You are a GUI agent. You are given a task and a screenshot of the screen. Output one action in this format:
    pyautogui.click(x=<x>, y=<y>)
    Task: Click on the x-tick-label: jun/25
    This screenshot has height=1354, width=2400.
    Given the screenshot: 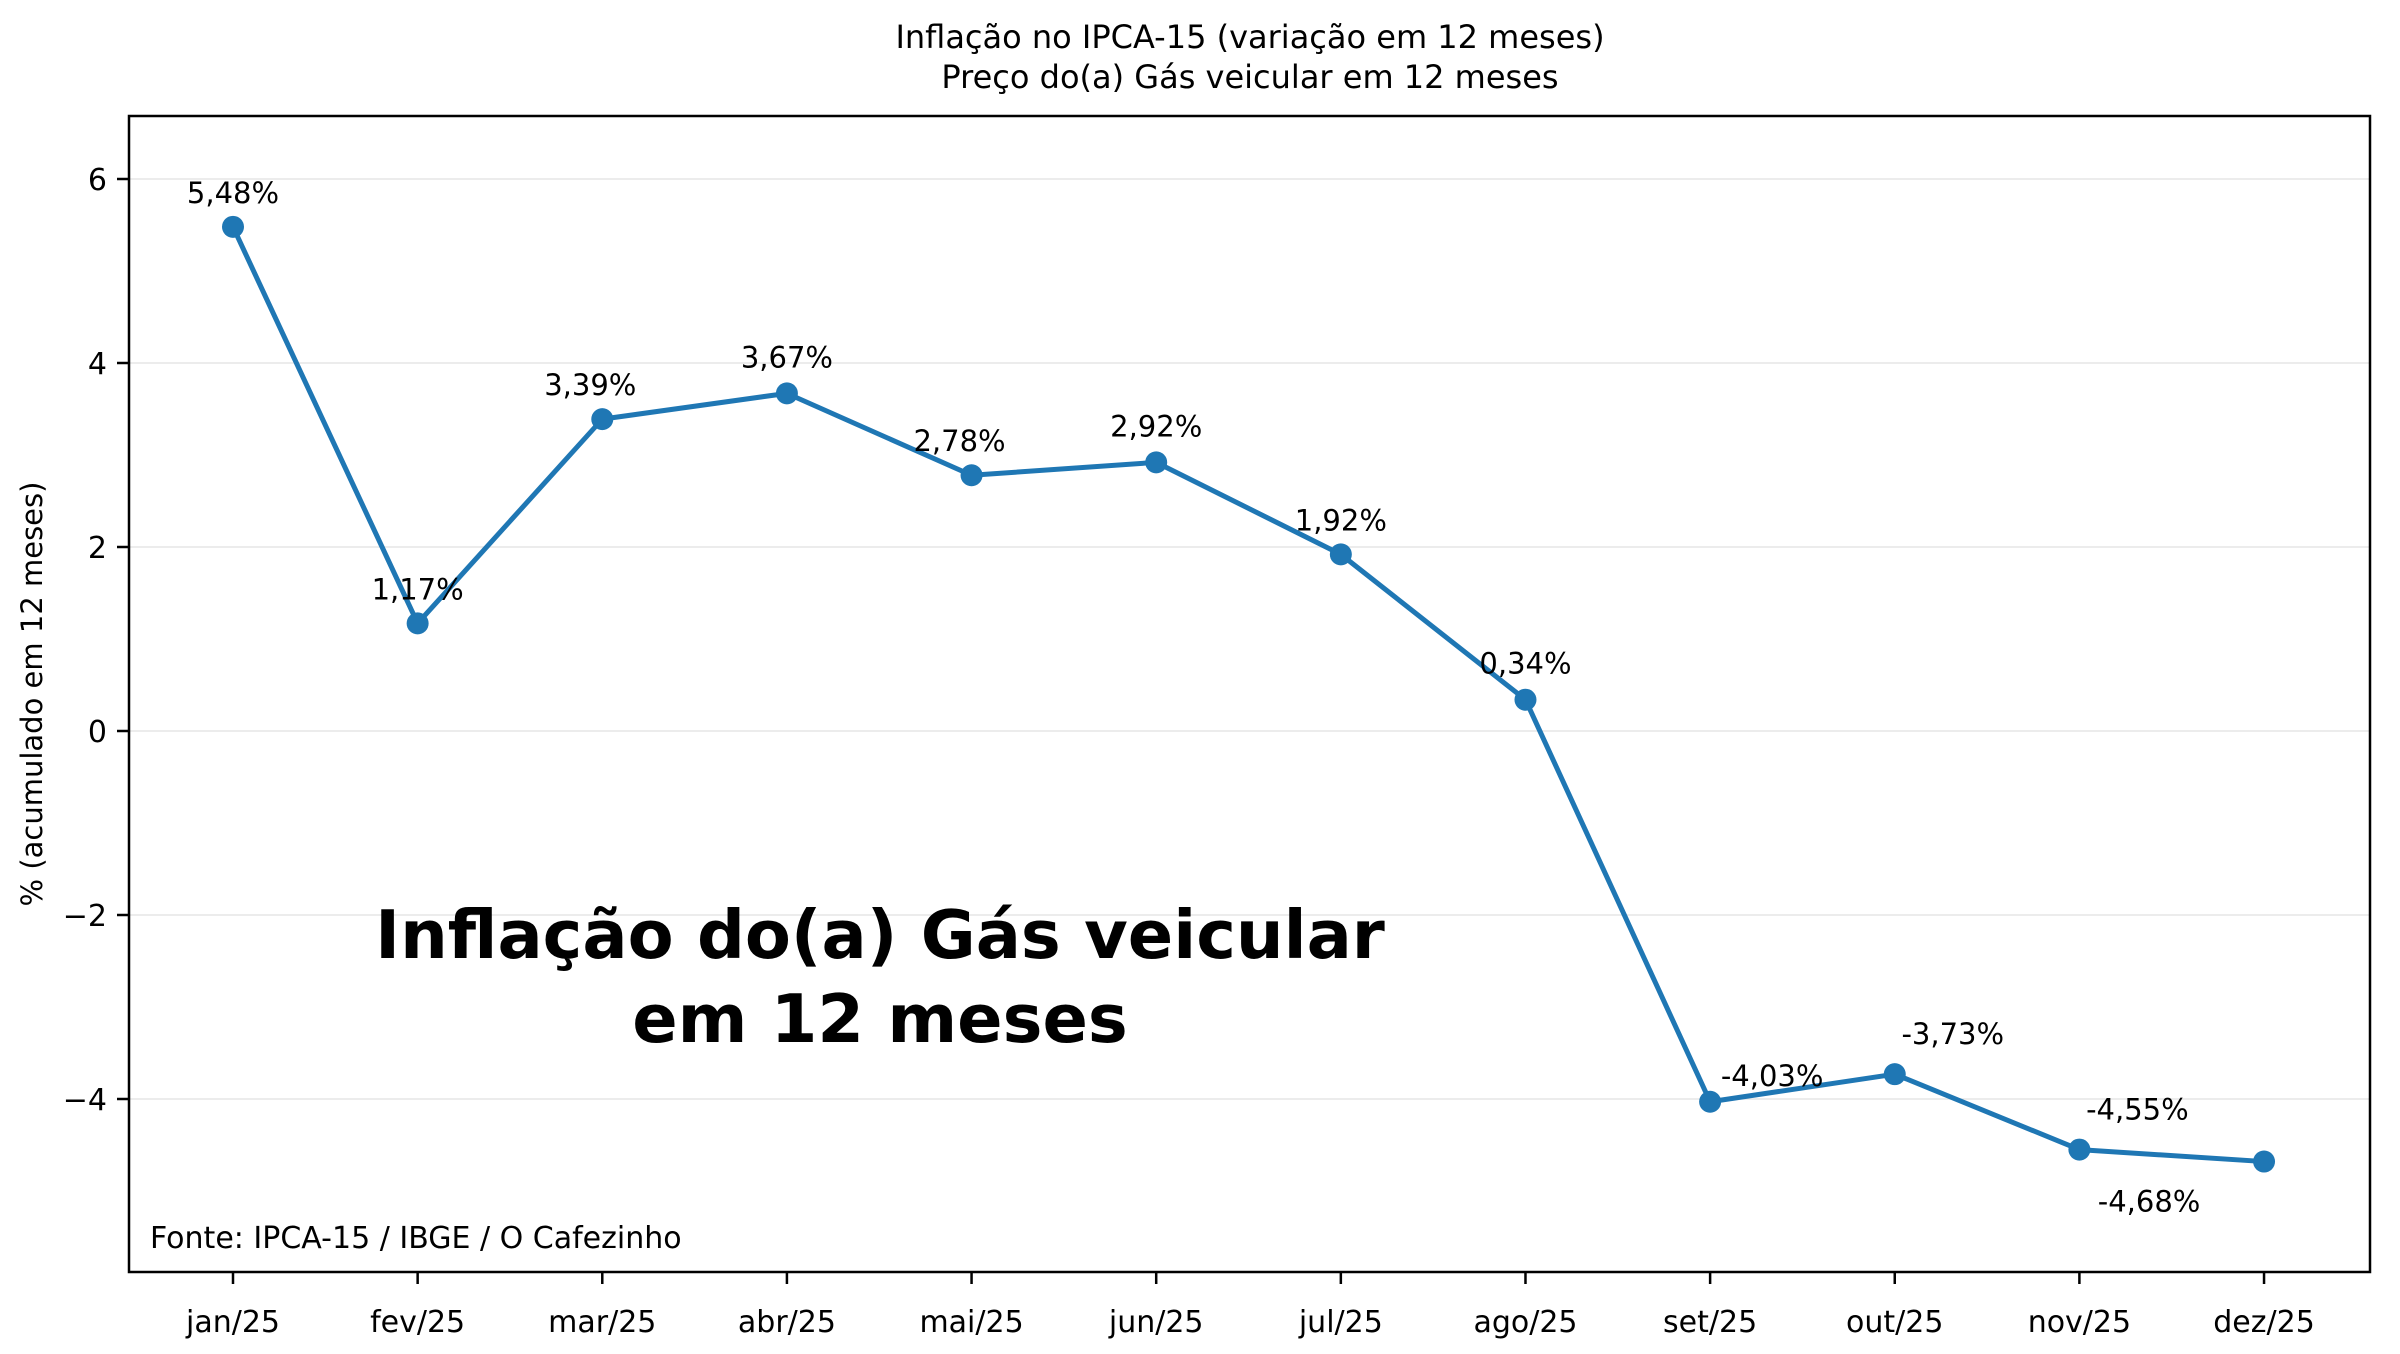 What is the action you would take?
    pyautogui.click(x=1156, y=1322)
    